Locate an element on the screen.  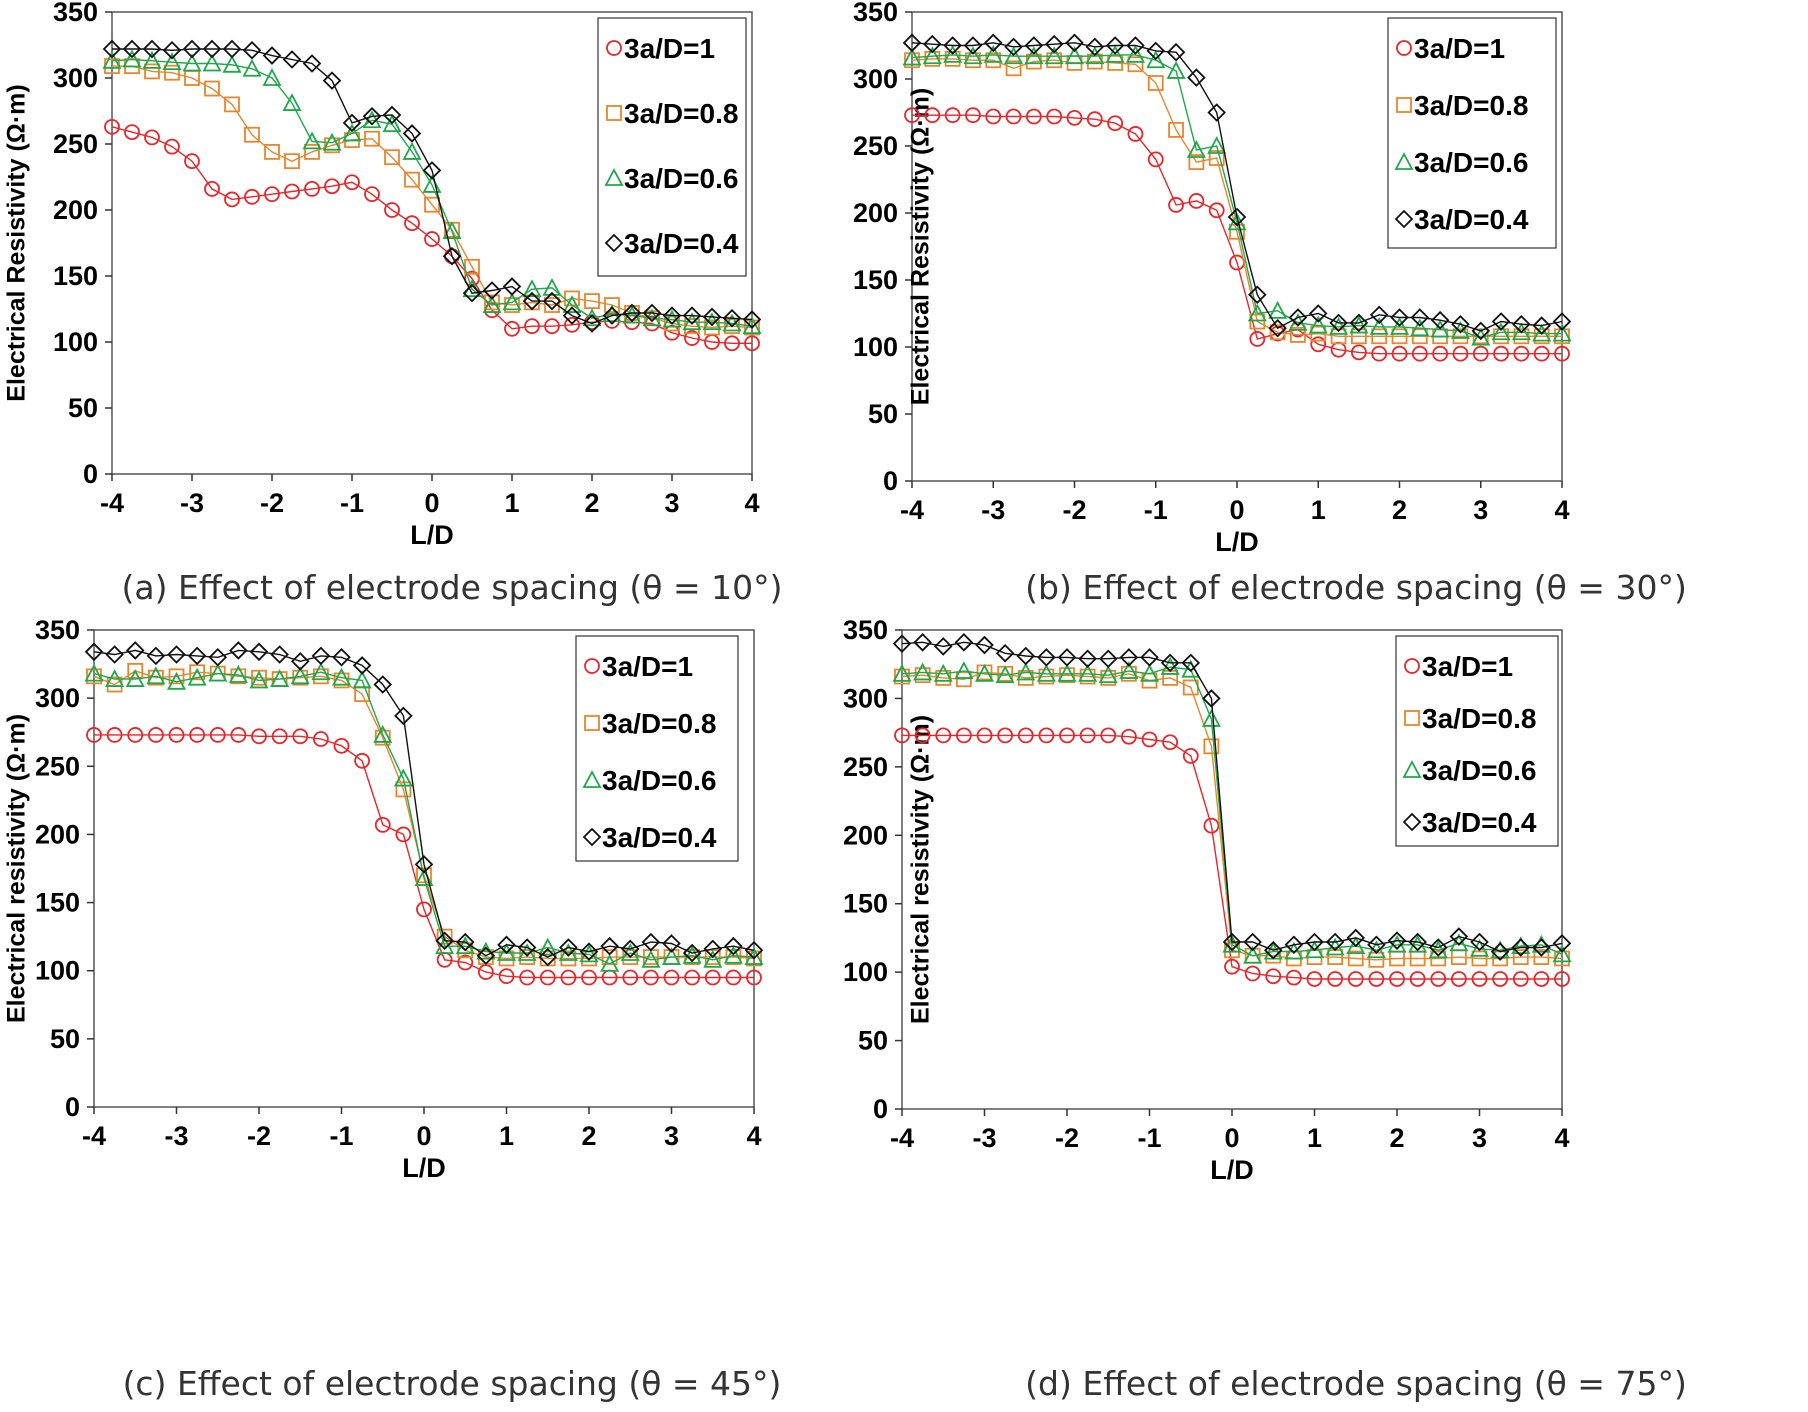
legend-label: 3a/D=0.8 is located at coordinates (681, 113).